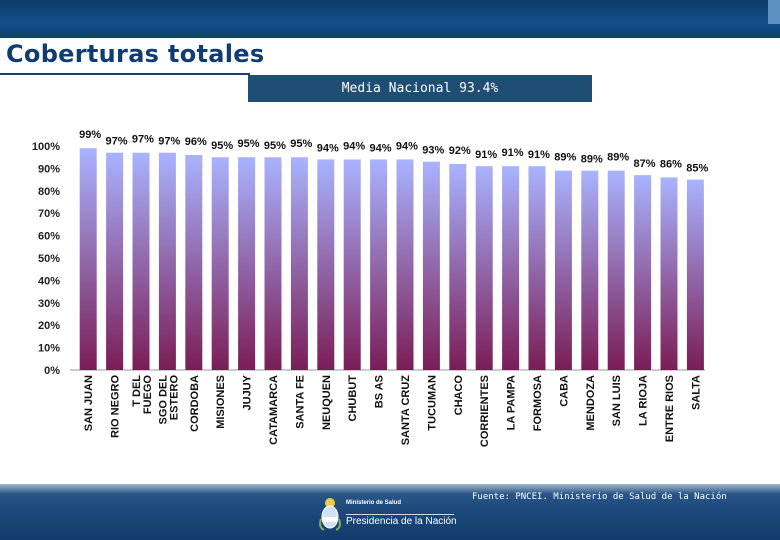  I want to click on y-tick-label: 10%, so click(49, 349).